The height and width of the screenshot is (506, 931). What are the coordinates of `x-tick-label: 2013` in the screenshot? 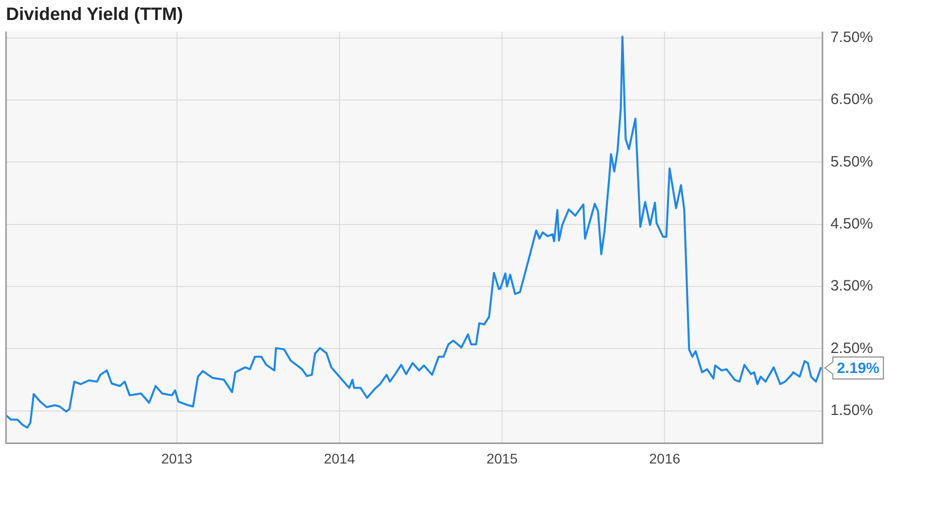 It's located at (177, 458).